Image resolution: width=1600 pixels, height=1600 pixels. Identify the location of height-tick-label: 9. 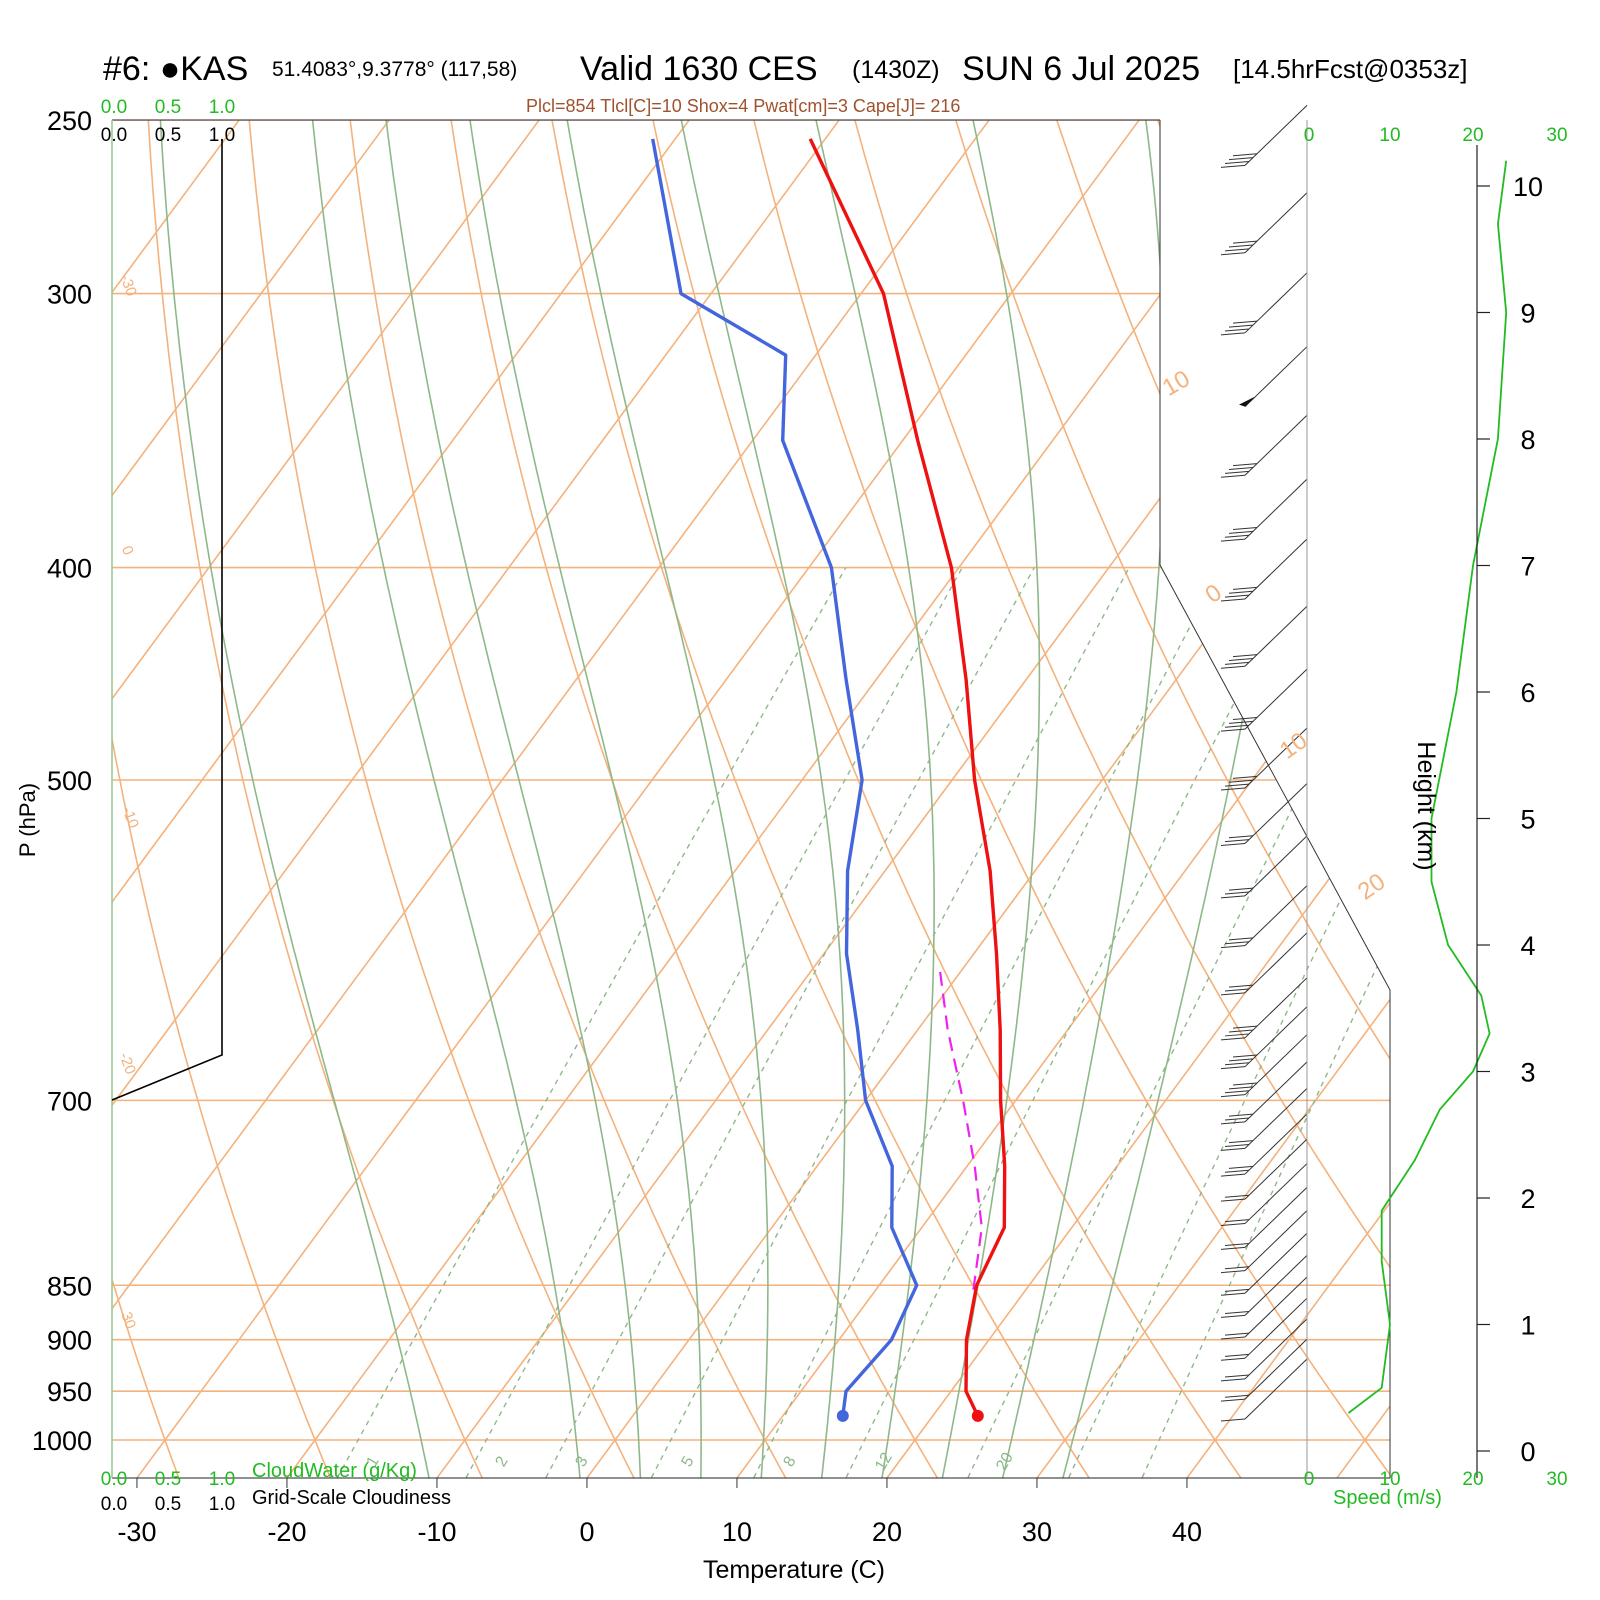
(1527, 314).